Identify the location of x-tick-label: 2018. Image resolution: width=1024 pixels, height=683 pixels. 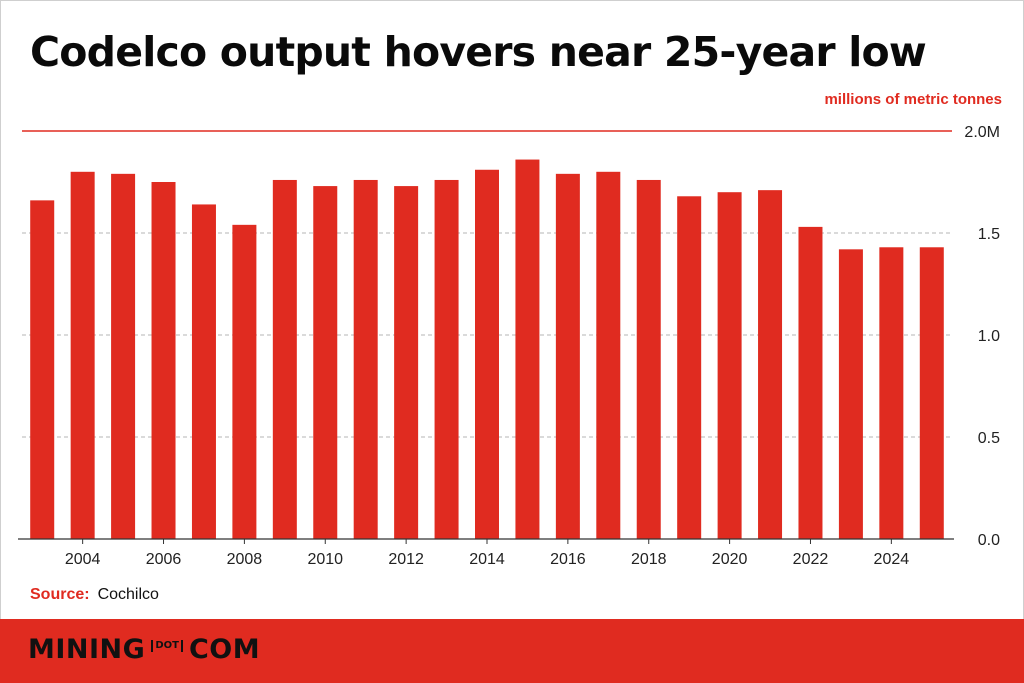
(649, 559).